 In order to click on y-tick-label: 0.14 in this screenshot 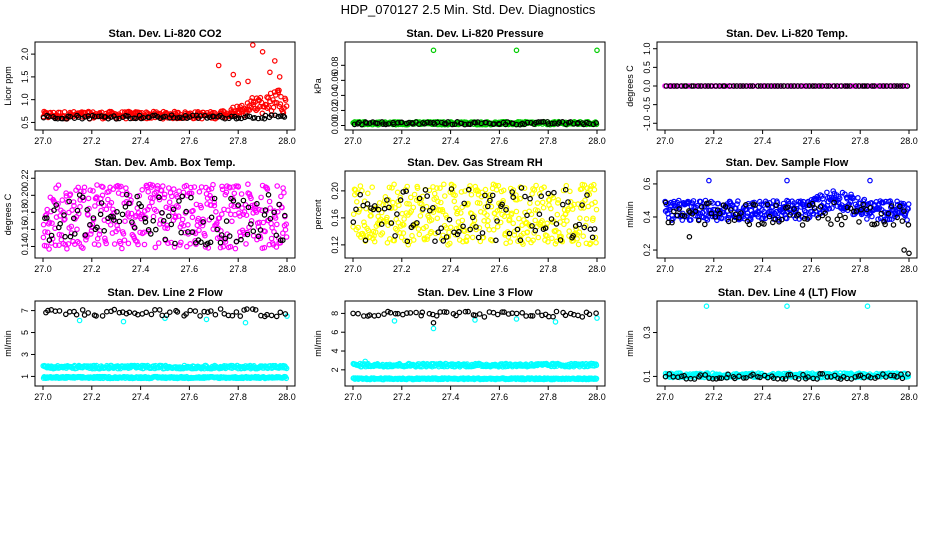, I will do `click(25, 247)`.